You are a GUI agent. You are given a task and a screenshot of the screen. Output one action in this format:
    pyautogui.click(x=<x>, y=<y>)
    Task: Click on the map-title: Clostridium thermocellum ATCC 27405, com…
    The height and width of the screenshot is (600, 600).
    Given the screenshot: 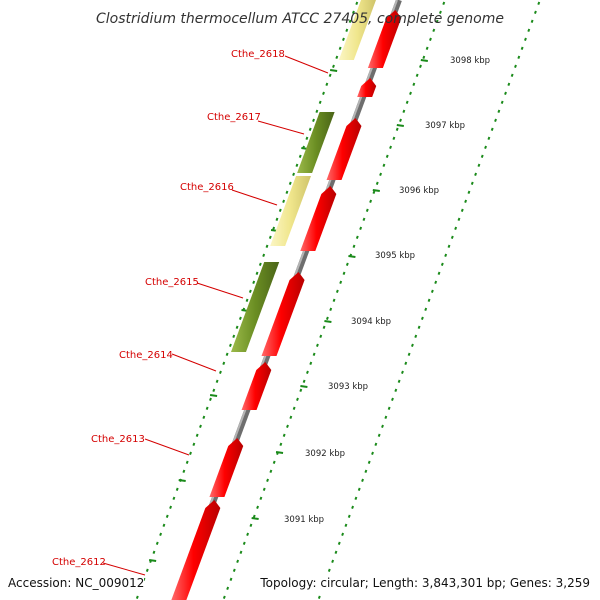 What is the action you would take?
    pyautogui.click(x=300, y=19)
    